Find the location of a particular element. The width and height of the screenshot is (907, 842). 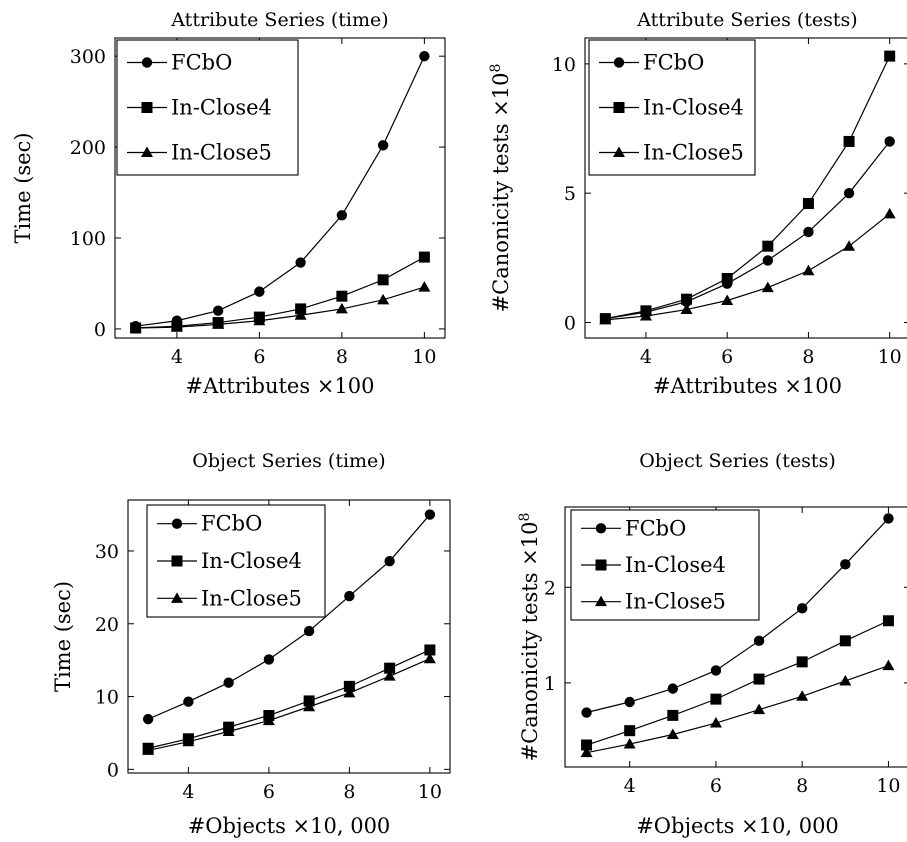

y-tick-label: 300 is located at coordinates (88, 57).